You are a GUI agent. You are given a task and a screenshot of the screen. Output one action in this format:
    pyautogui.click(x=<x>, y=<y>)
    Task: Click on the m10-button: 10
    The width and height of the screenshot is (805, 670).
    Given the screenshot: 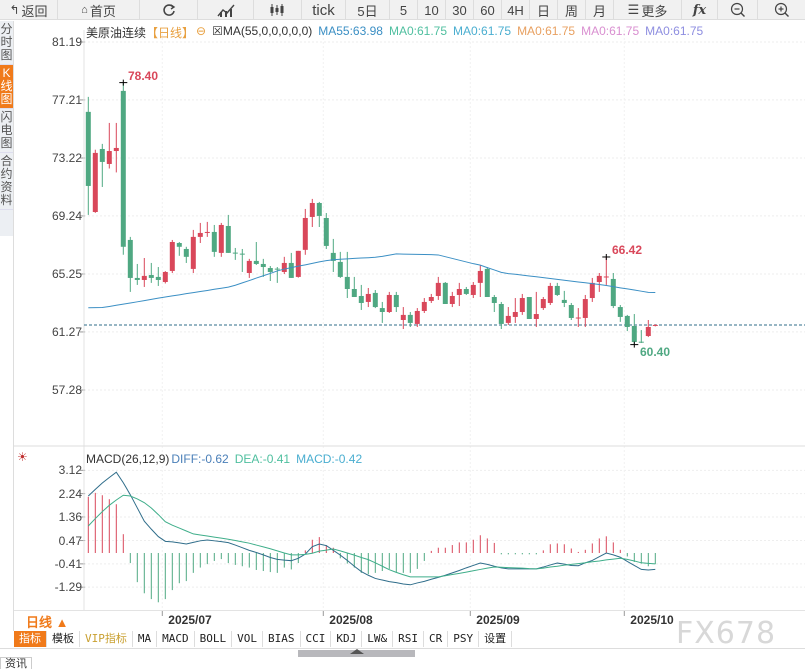 What is the action you would take?
    pyautogui.click(x=432, y=10)
    